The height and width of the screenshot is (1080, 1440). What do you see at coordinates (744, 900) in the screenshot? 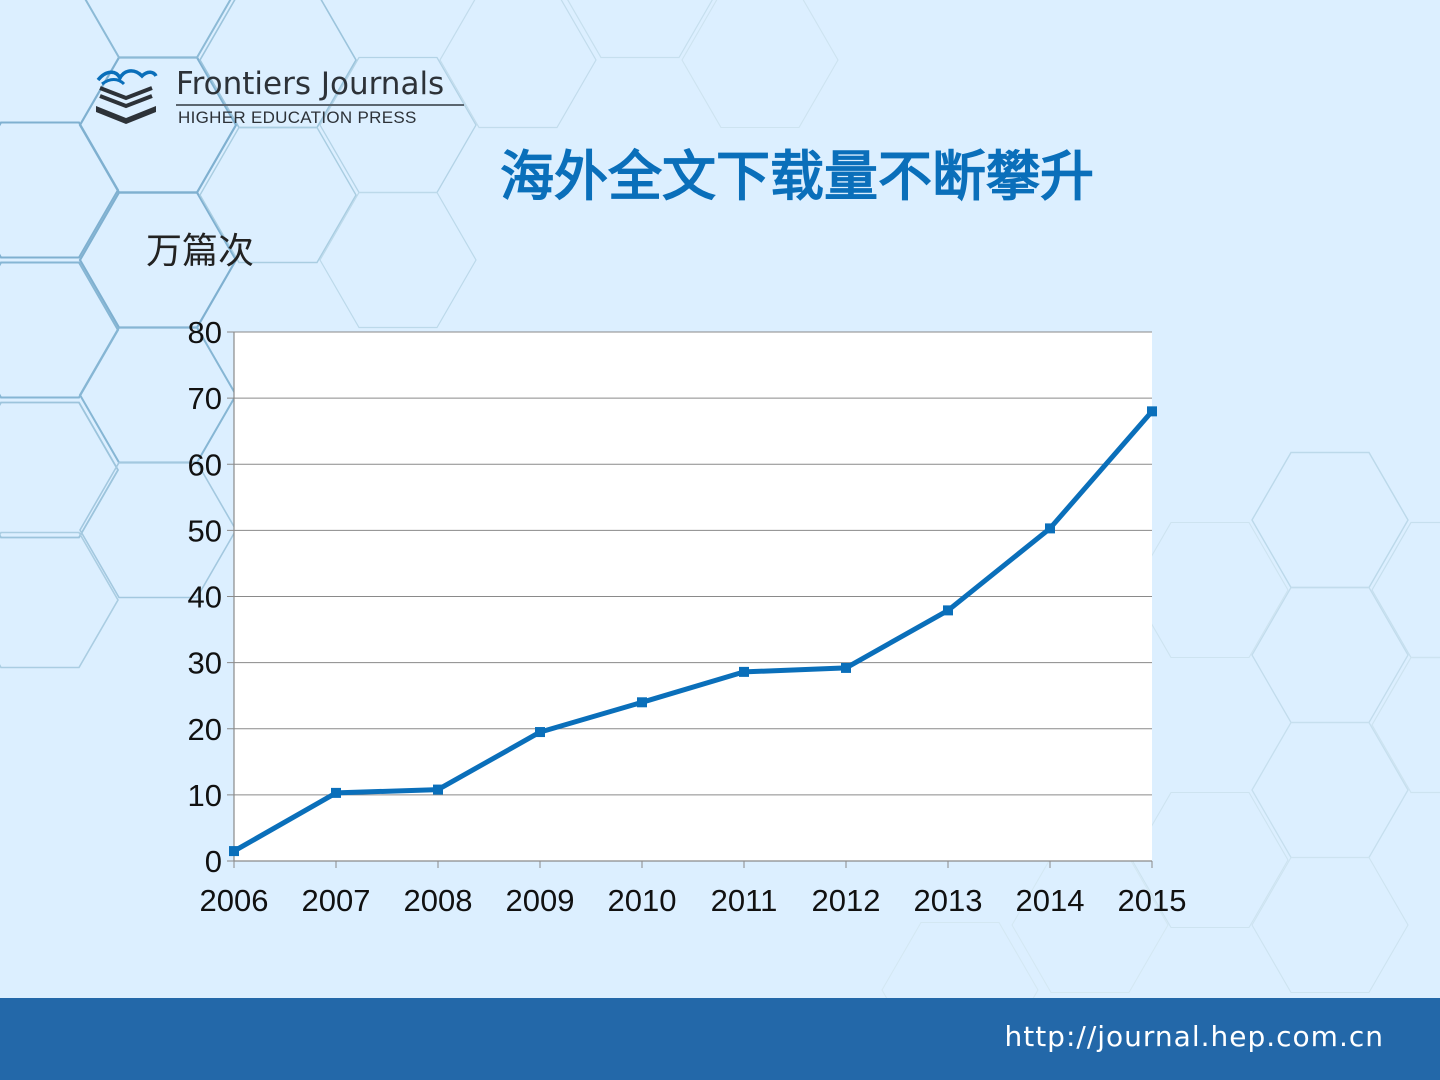
I see `x-tick-label: 2011` at bounding box center [744, 900].